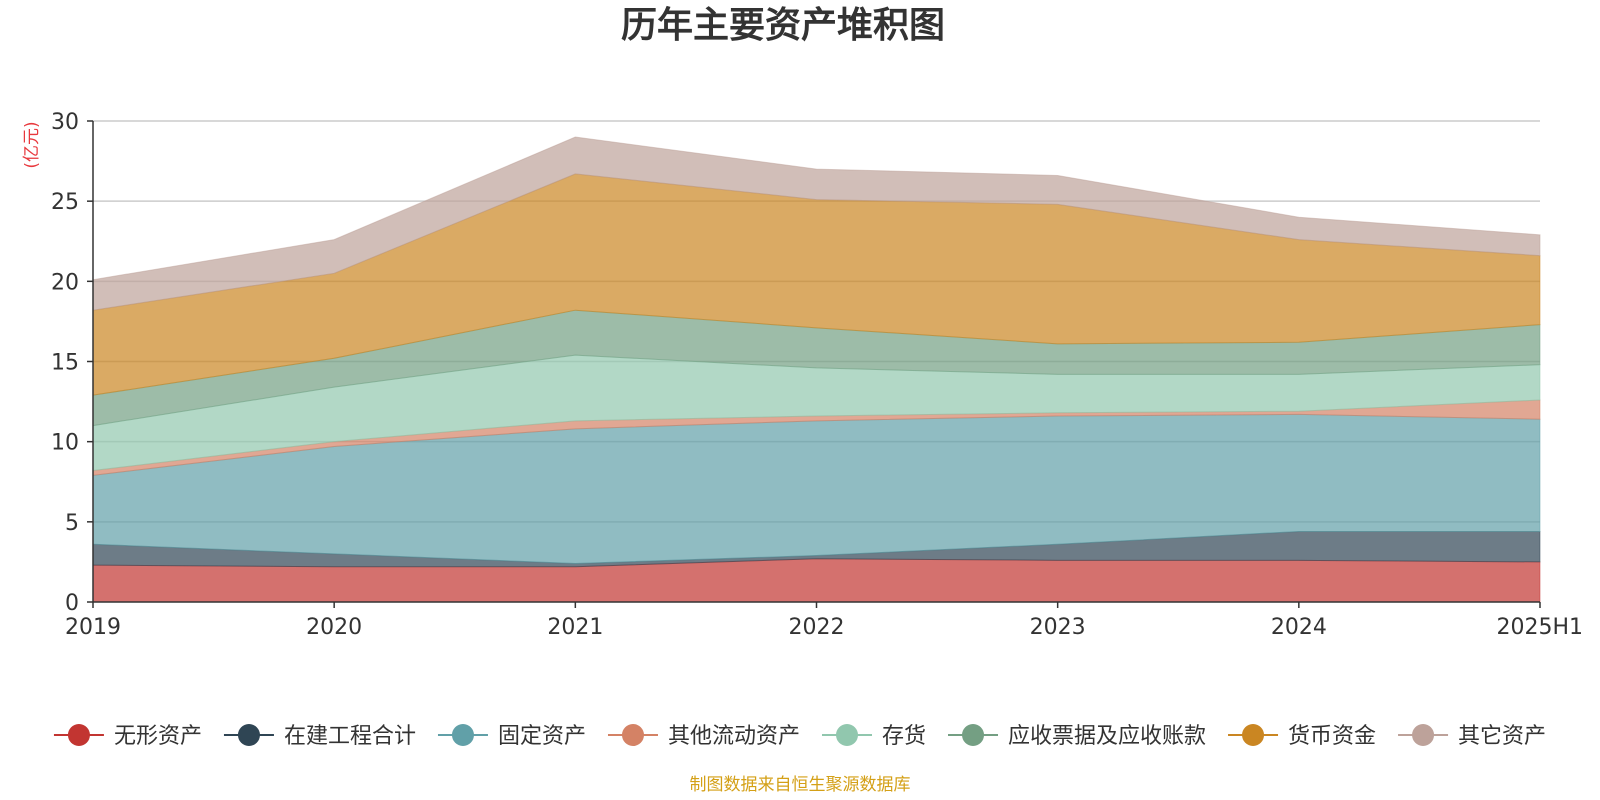 The image size is (1600, 800). What do you see at coordinates (800, 785) in the screenshot?
I see `data-source-note: 制图数据来自恒生聚源数据库` at bounding box center [800, 785].